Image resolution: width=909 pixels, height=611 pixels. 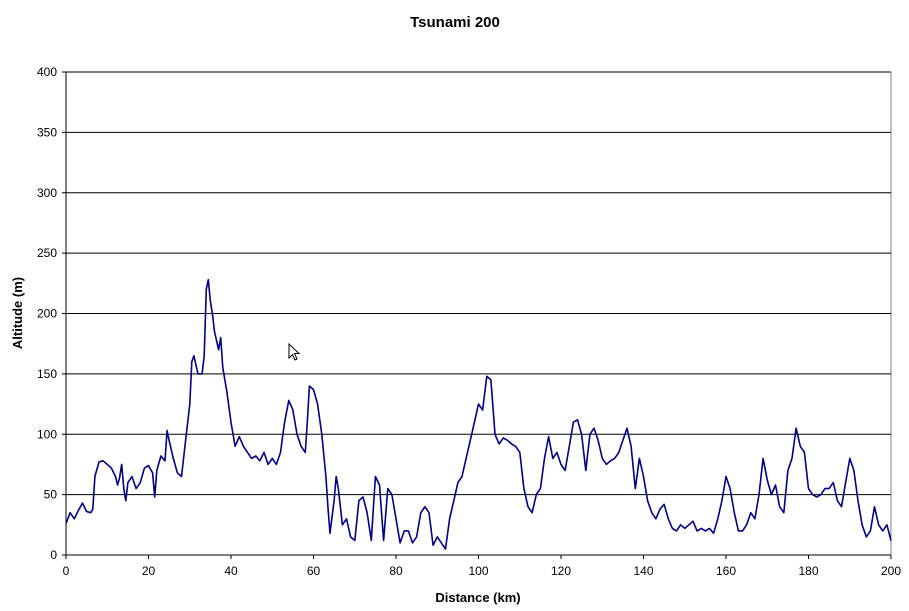 I want to click on chart-title: Tsunami 200, so click(x=455, y=22).